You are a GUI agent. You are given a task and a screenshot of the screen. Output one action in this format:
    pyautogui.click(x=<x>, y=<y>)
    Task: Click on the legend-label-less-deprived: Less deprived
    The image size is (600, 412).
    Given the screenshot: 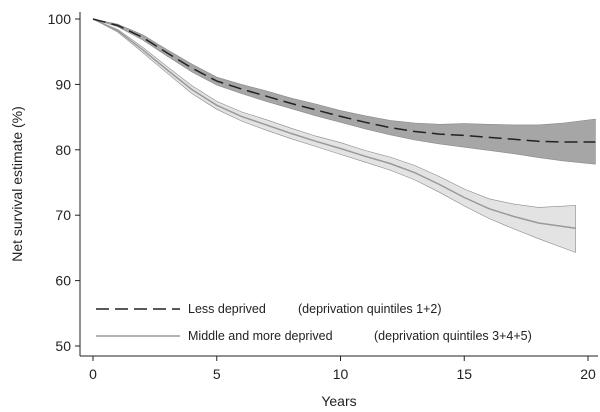 What is the action you would take?
    pyautogui.click(x=227, y=309)
    